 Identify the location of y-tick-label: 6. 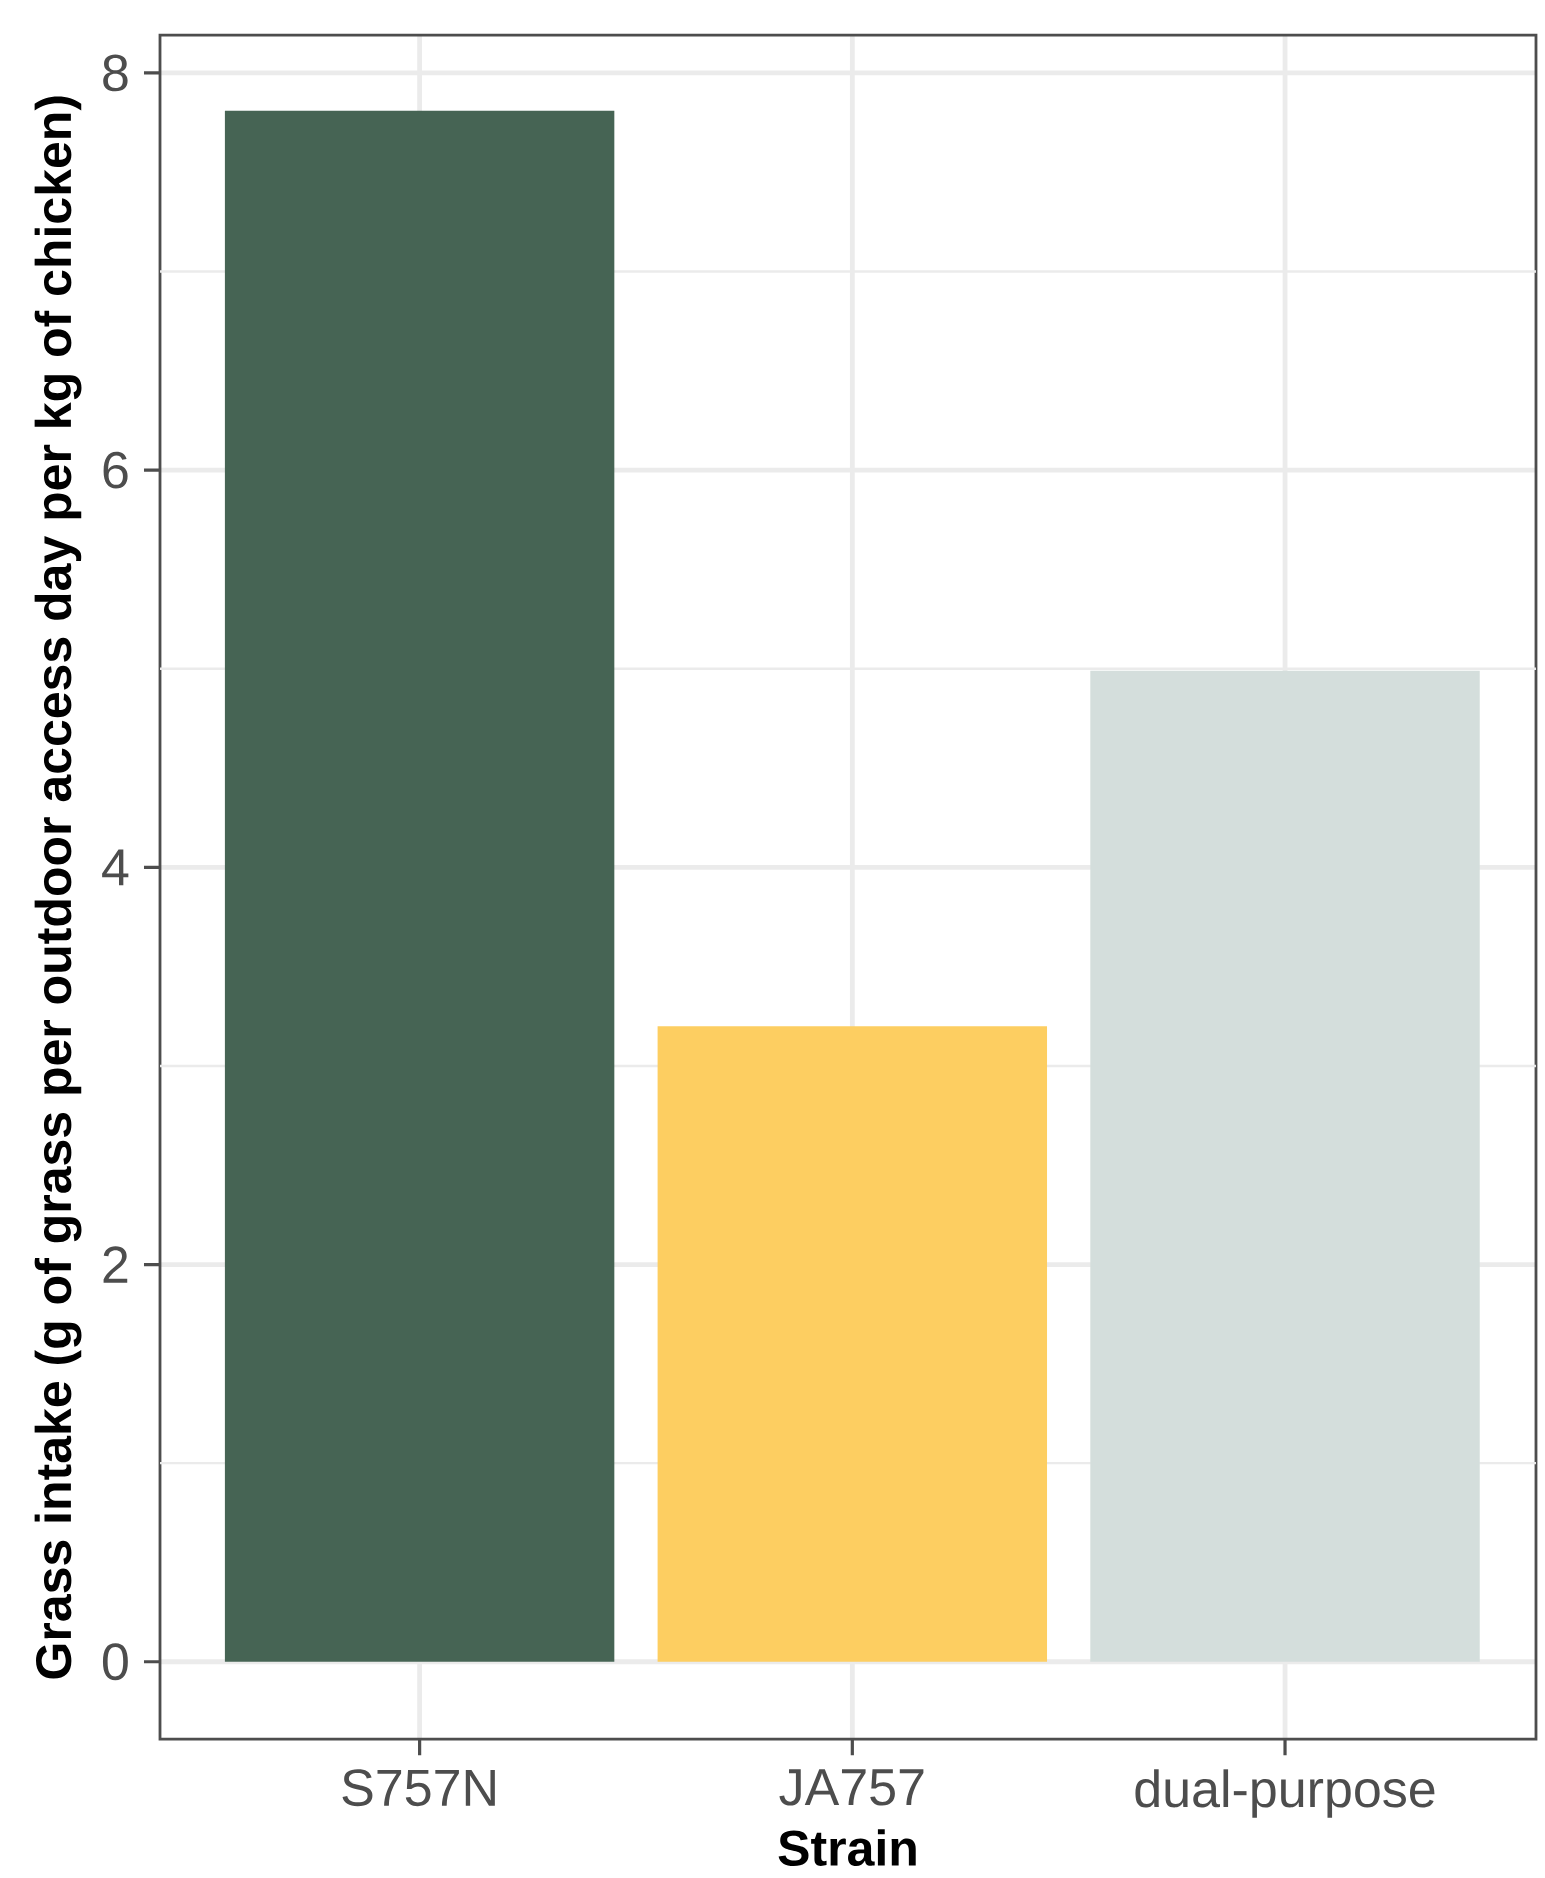
(115, 470).